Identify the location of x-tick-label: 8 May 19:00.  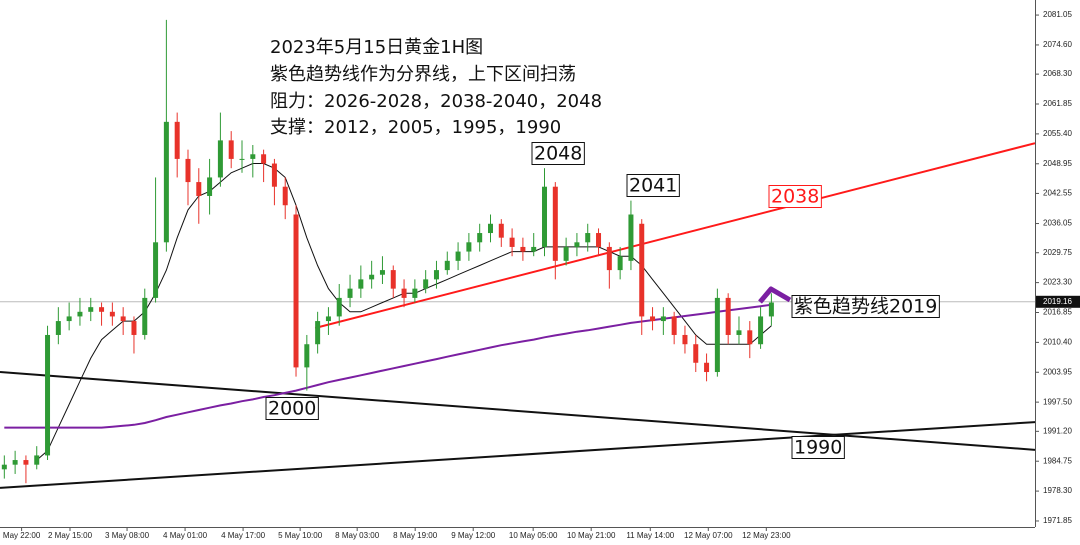
(415, 535).